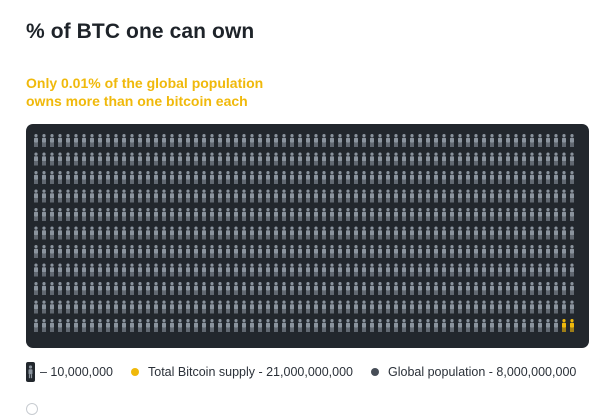 The width and height of the screenshot is (615, 415). What do you see at coordinates (375, 372) in the screenshot?
I see `population-dot-icon` at bounding box center [375, 372].